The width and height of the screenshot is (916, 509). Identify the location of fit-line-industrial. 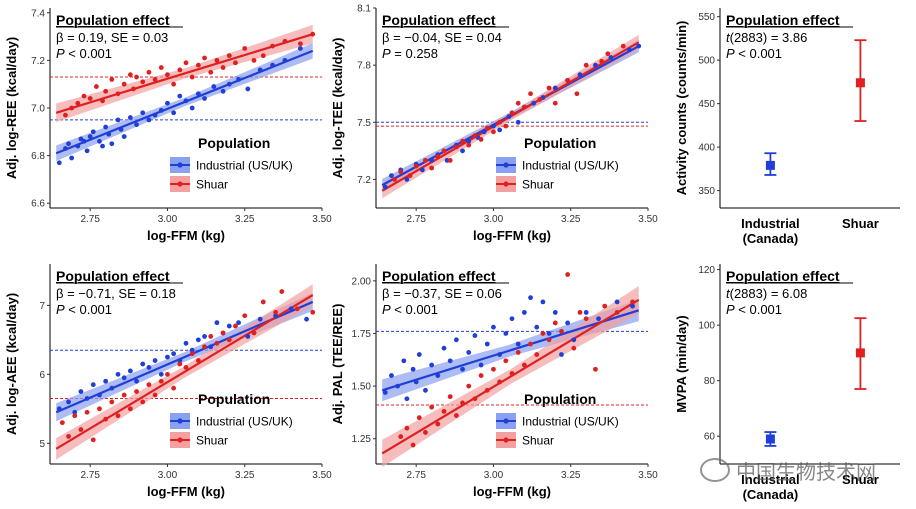
(510, 350).